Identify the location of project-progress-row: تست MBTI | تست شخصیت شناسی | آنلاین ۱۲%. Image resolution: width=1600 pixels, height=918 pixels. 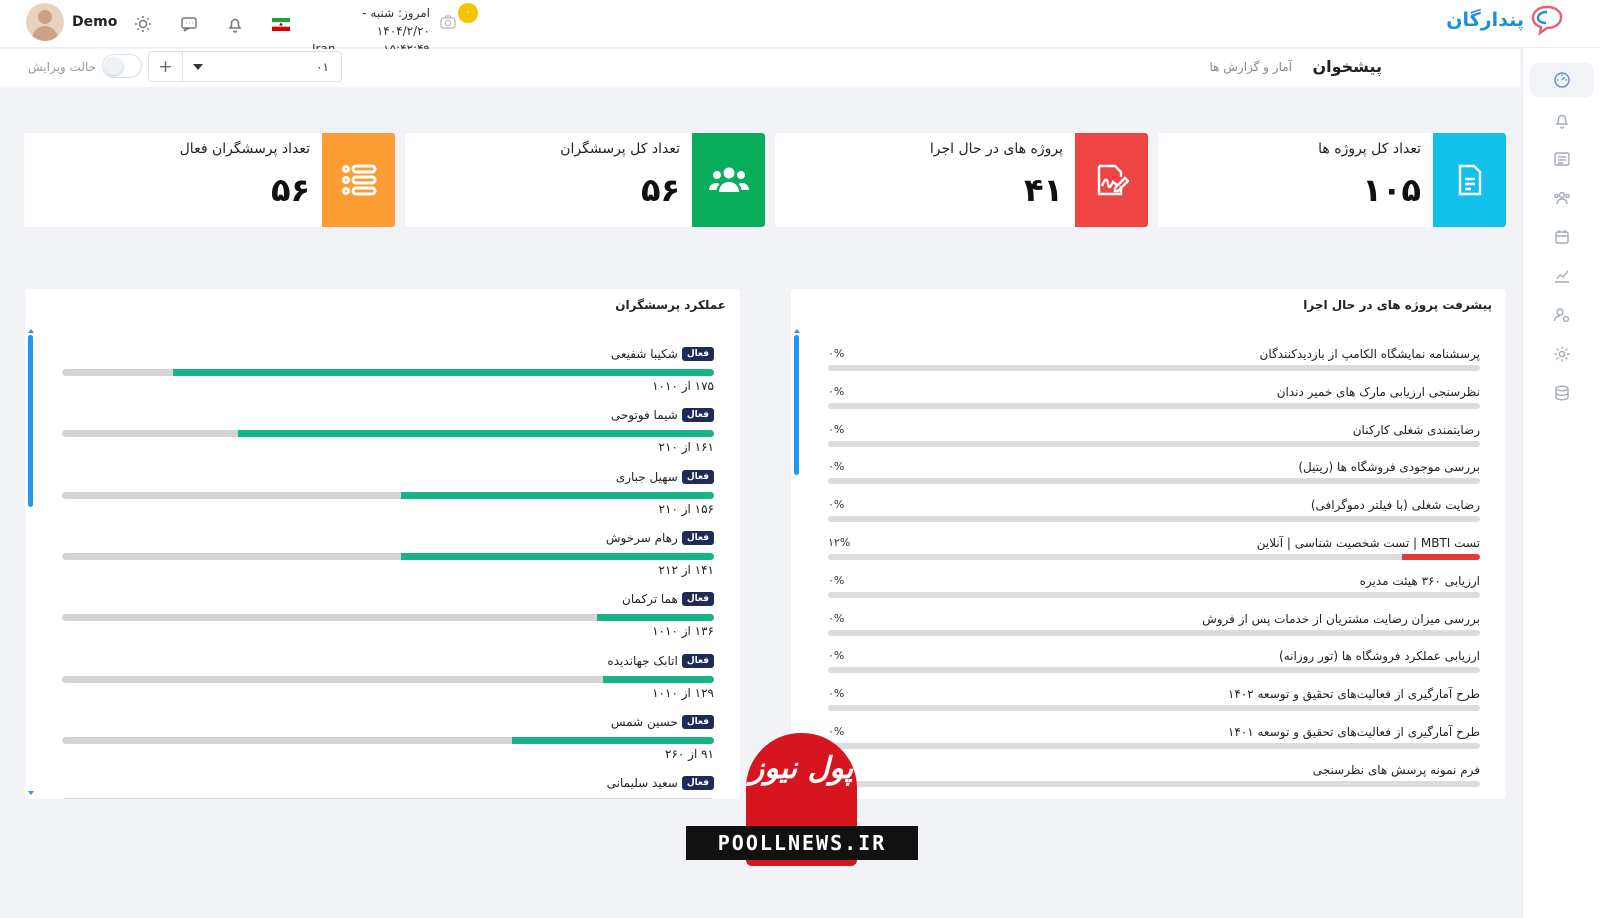
(1154, 555).